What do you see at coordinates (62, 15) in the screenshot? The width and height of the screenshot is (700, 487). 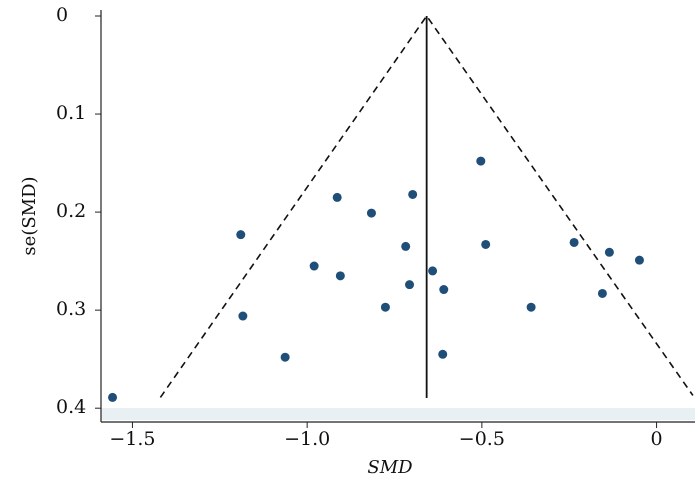 I see `y-tick-label: 0` at bounding box center [62, 15].